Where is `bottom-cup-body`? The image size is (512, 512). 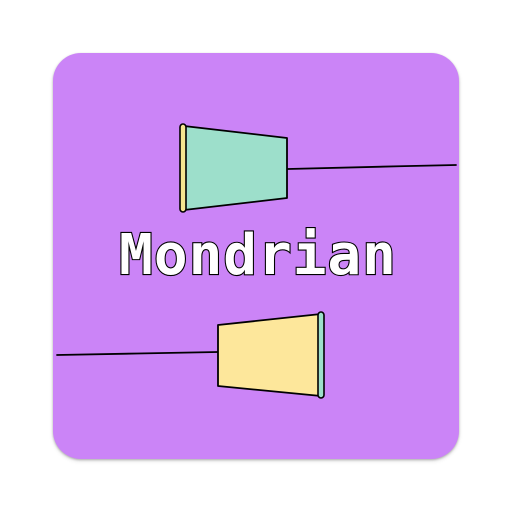
bottom-cup-body is located at coordinates (269, 355).